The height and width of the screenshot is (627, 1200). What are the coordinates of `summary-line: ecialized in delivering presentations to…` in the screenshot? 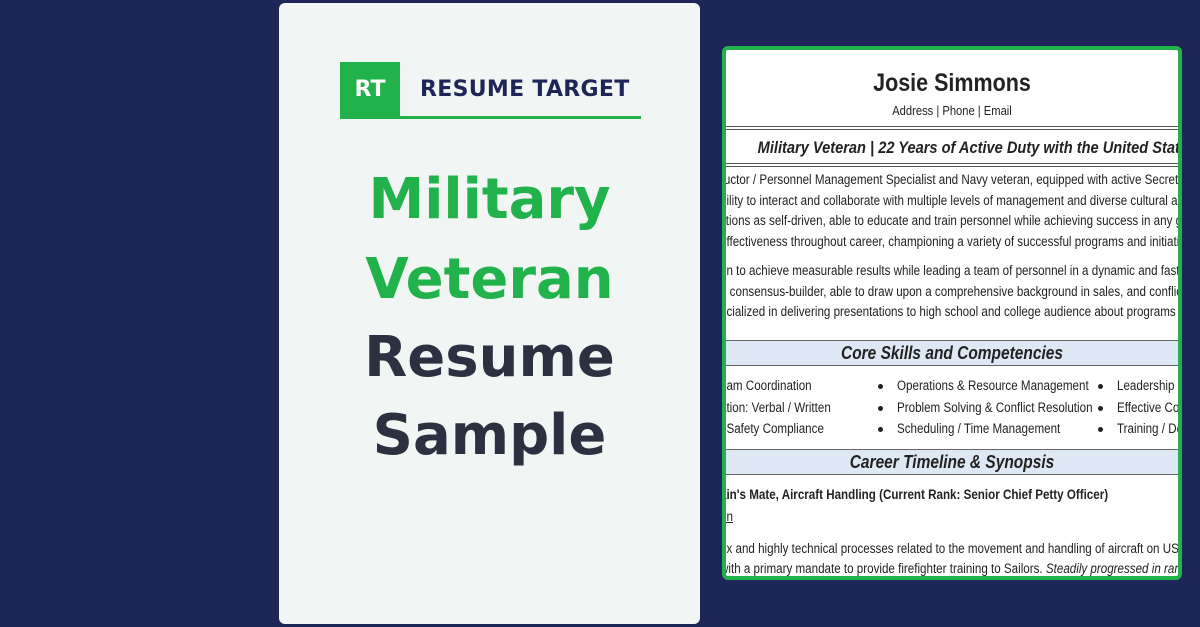 It's located at (950, 311).